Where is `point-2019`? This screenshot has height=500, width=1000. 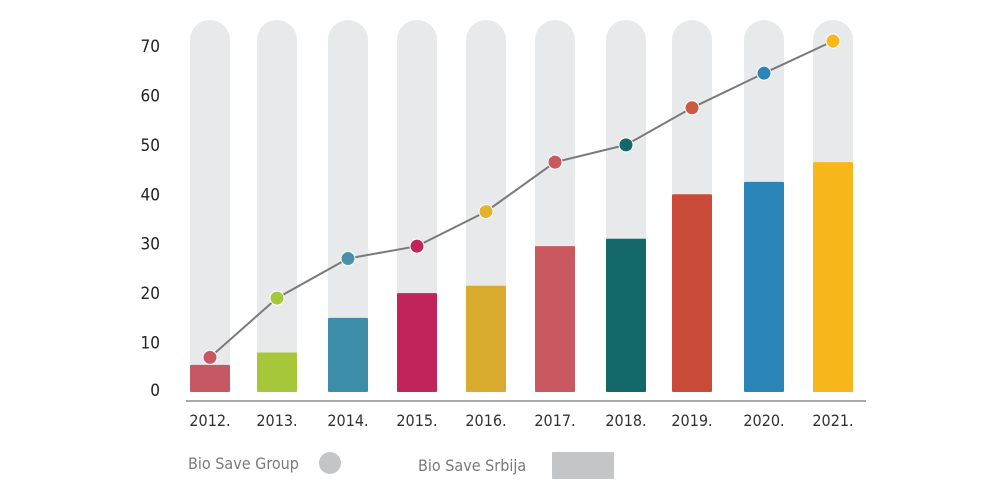 point-2019 is located at coordinates (692, 108).